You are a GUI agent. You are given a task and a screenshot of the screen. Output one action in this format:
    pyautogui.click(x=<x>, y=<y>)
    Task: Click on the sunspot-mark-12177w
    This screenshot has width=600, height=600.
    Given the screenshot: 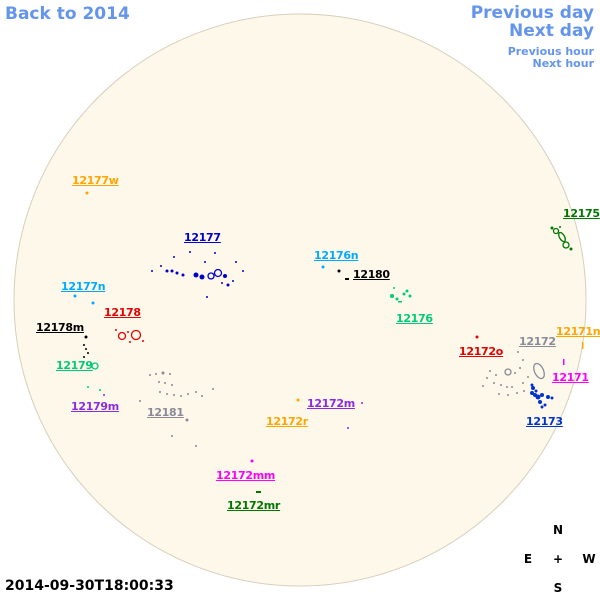 What is the action you would take?
    pyautogui.click(x=87, y=193)
    